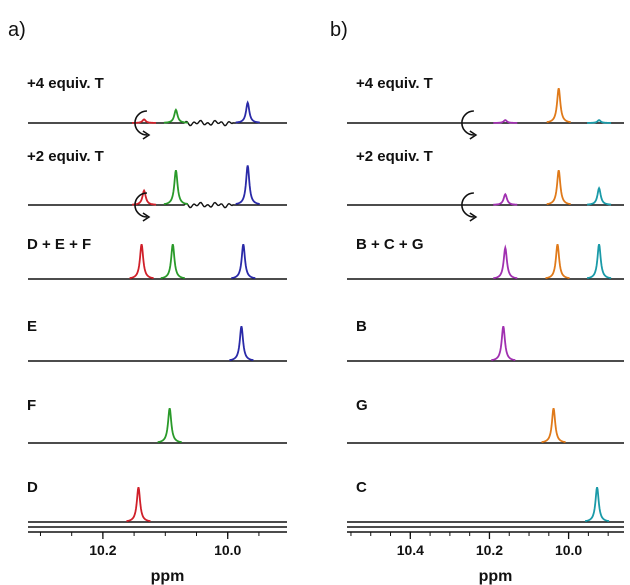  I want to click on panel-label: b), so click(339, 30).